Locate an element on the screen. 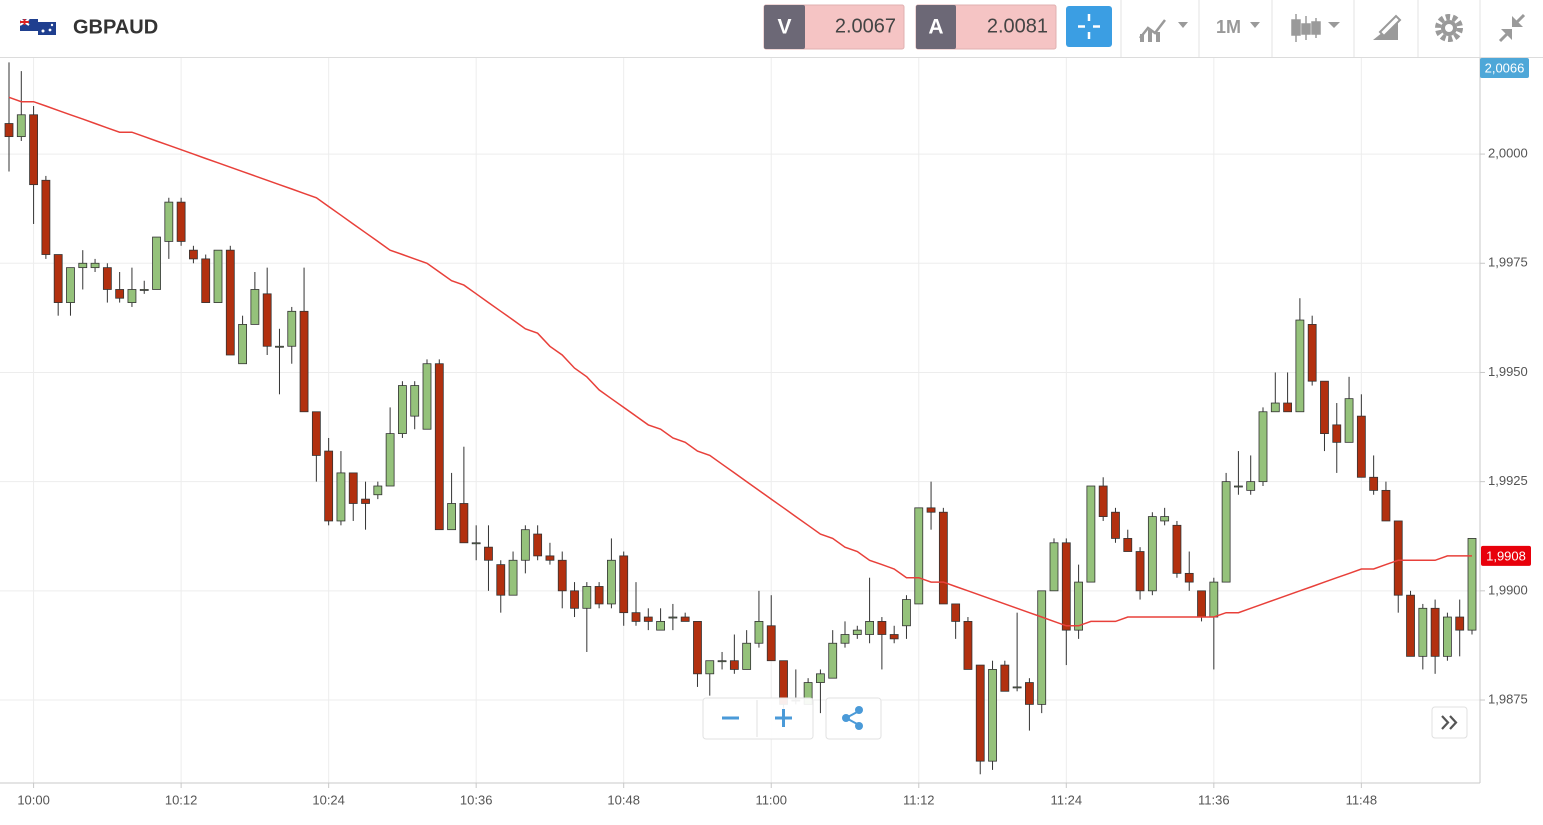 This screenshot has width=1543, height=825. zoom-in-button is located at coordinates (783, 718).